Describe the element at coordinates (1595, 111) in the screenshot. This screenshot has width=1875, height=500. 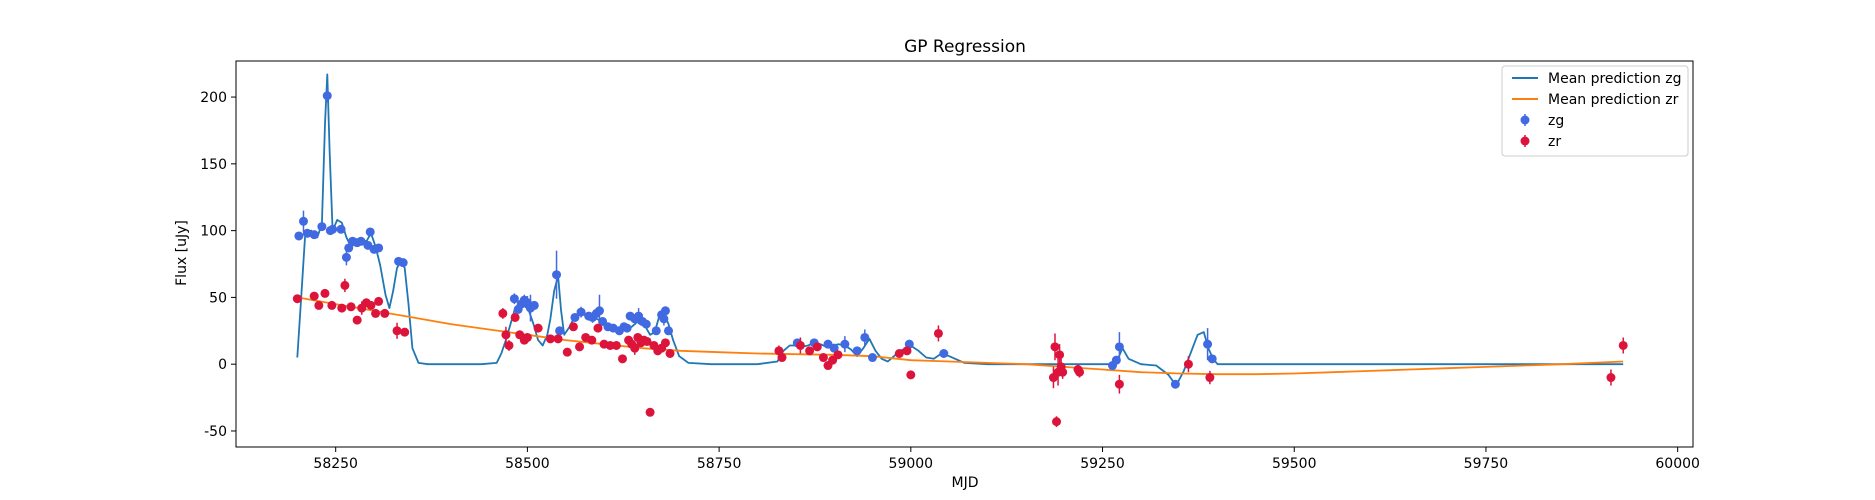
I see `legend-box` at that location.